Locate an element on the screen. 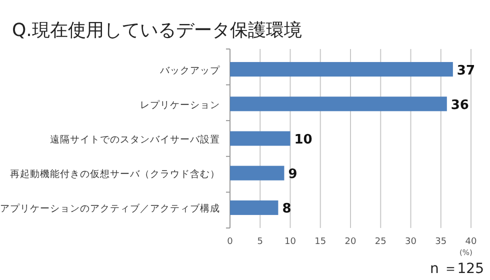 This screenshot has width=490, height=280. x-tick-label: 15 is located at coordinates (320, 242).